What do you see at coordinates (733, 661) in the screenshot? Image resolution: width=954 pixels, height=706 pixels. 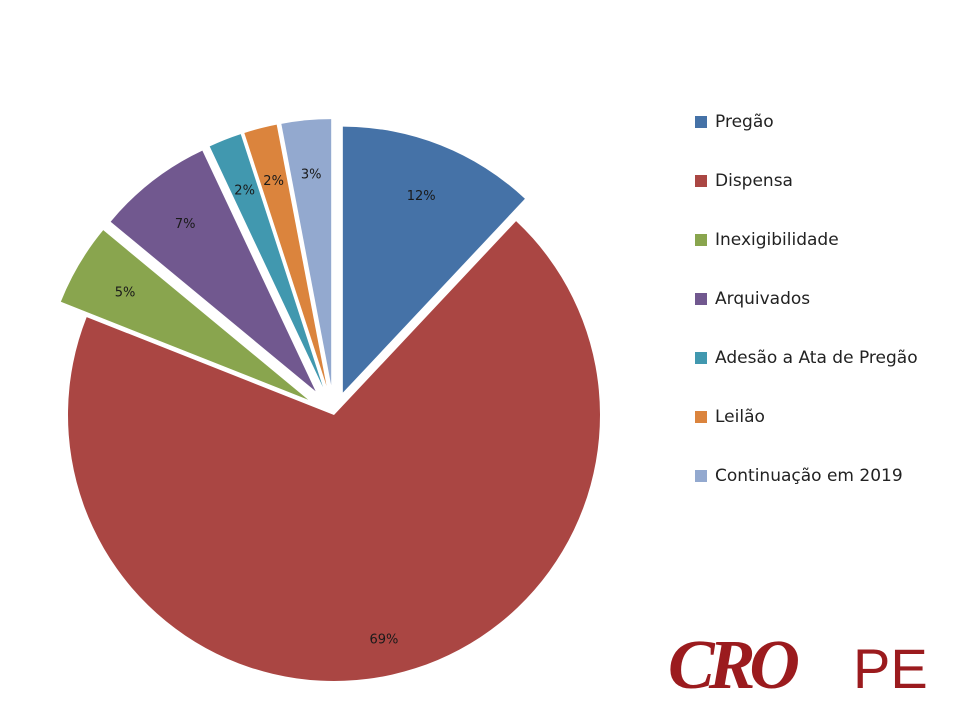 I see `logo-cro-text: CRO` at bounding box center [733, 661].